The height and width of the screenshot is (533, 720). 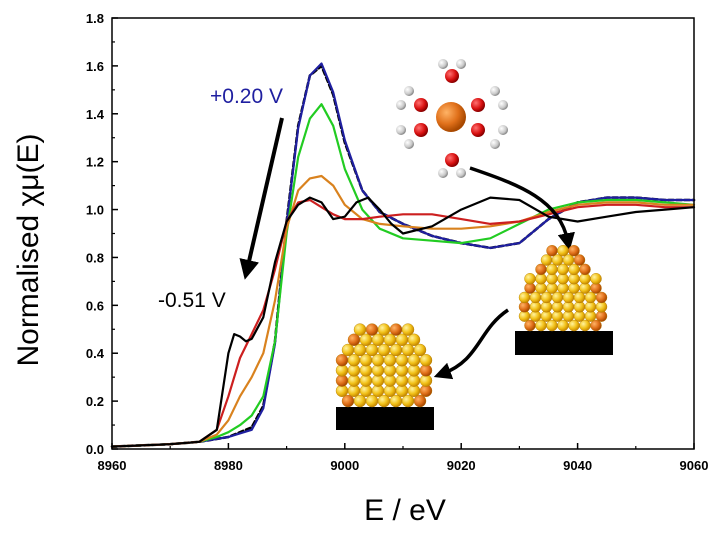 I want to click on x-tick-label: 9040, so click(x=577, y=465).